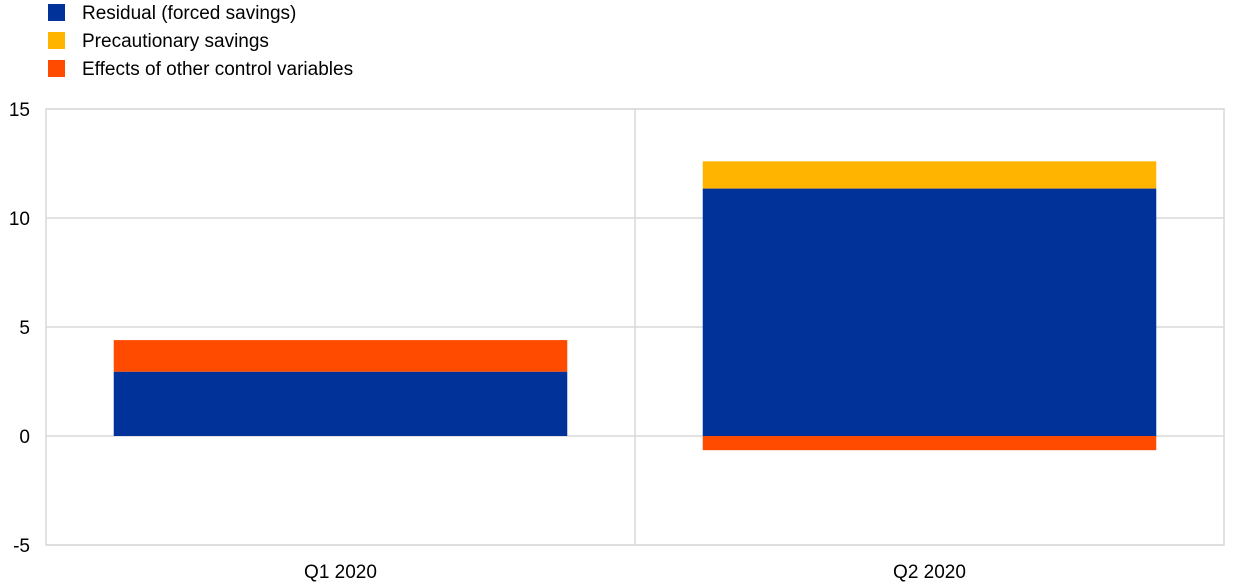 This screenshot has width=1240, height=587. I want to click on y-tick-label-2: 5, so click(24, 328).